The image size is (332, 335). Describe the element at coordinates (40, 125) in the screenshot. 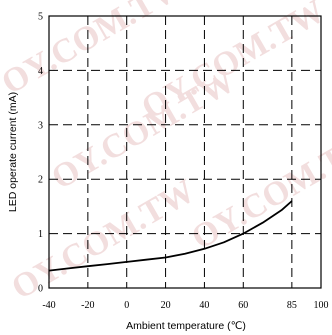

I see `y-tick-label: 3` at that location.